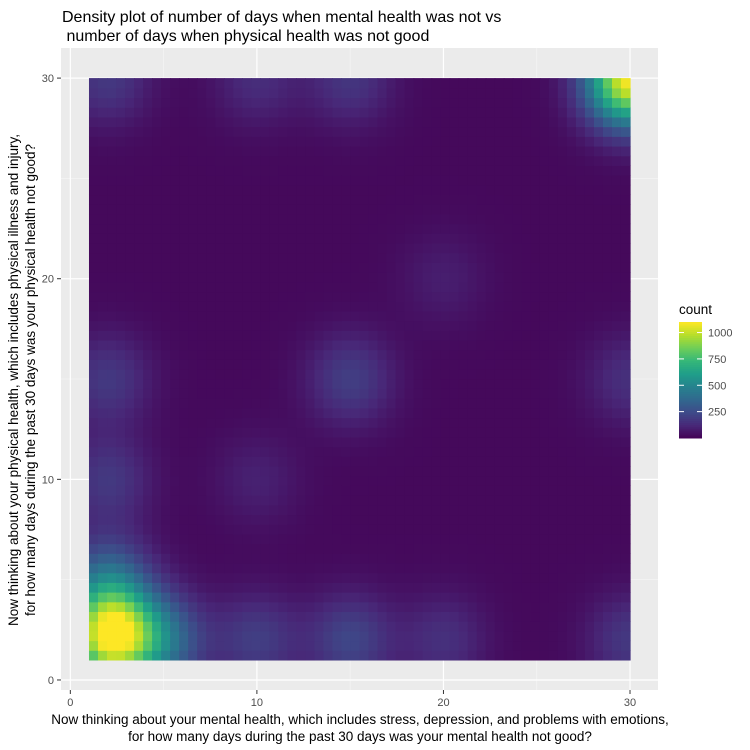  I want to click on colorbar-slice, so click(690, 393).